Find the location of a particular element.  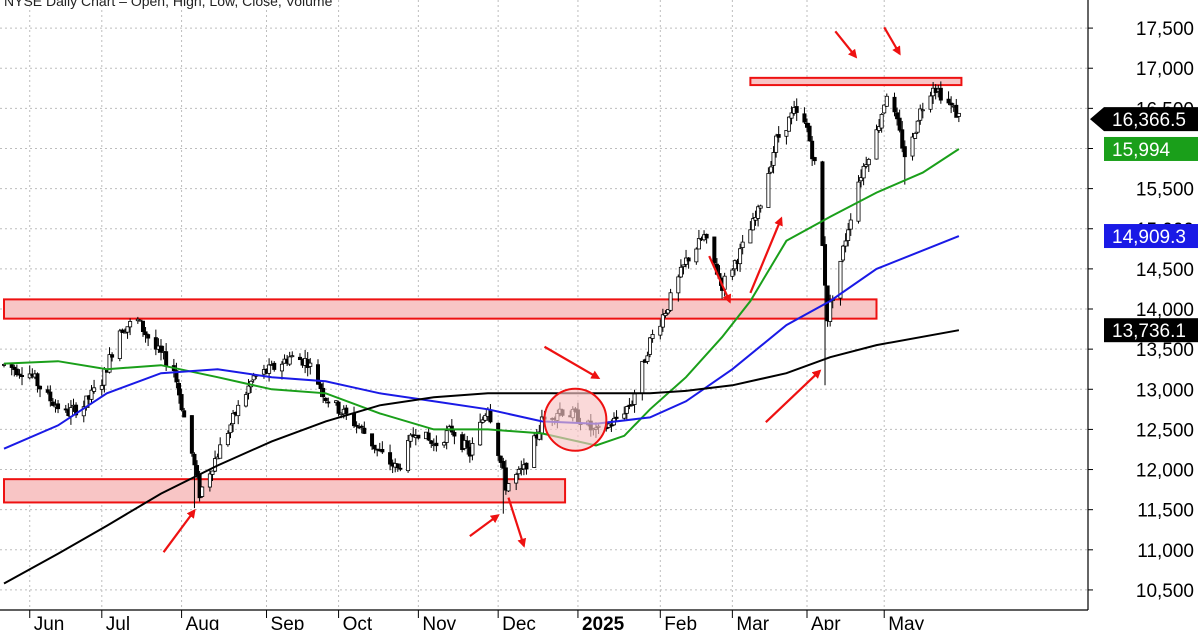

y-tick-label: 15,500 is located at coordinates (1165, 190).